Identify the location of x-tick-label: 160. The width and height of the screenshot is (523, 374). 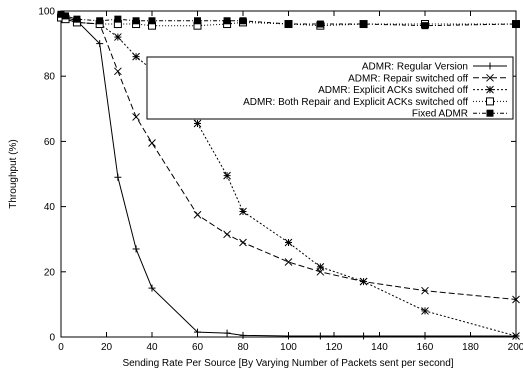
(425, 347).